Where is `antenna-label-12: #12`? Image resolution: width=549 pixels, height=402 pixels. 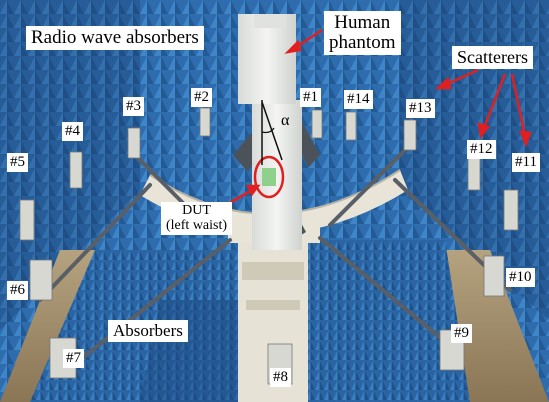
antenna-label-12: #12 is located at coordinates (481, 149).